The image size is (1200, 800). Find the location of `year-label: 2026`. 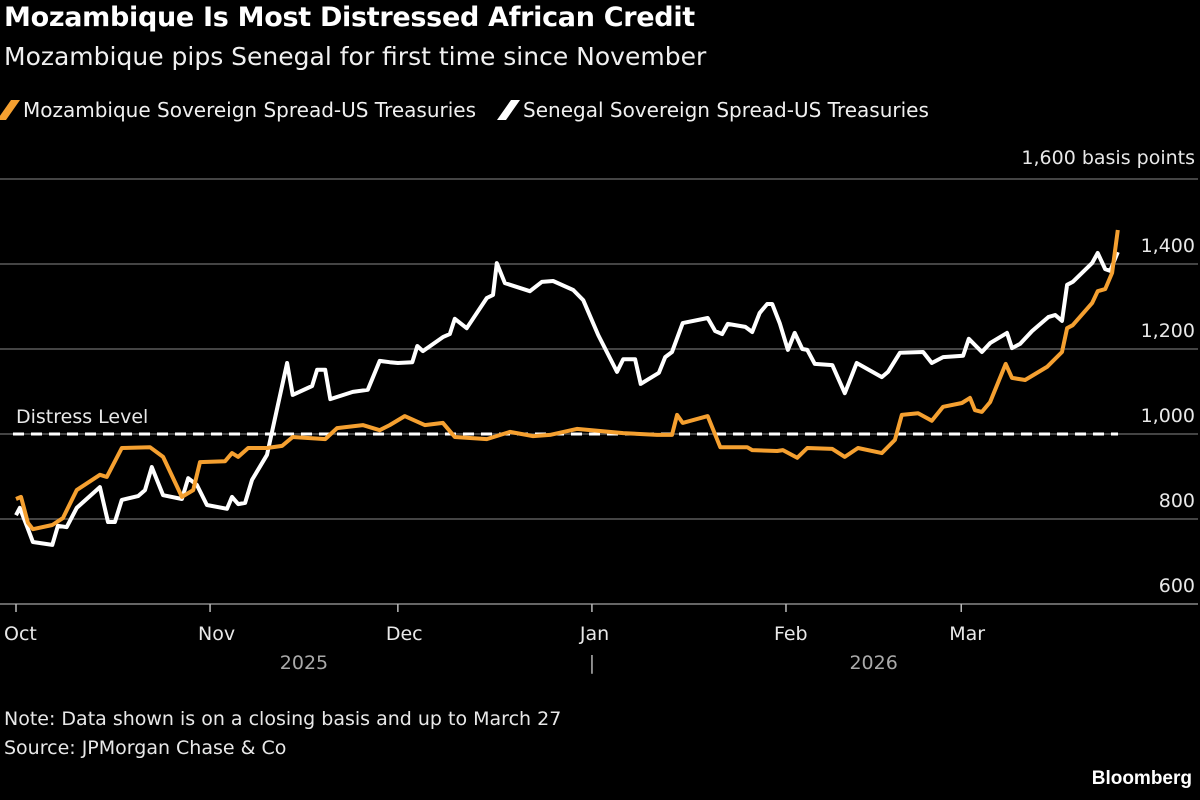

year-label: 2026 is located at coordinates (873, 663).